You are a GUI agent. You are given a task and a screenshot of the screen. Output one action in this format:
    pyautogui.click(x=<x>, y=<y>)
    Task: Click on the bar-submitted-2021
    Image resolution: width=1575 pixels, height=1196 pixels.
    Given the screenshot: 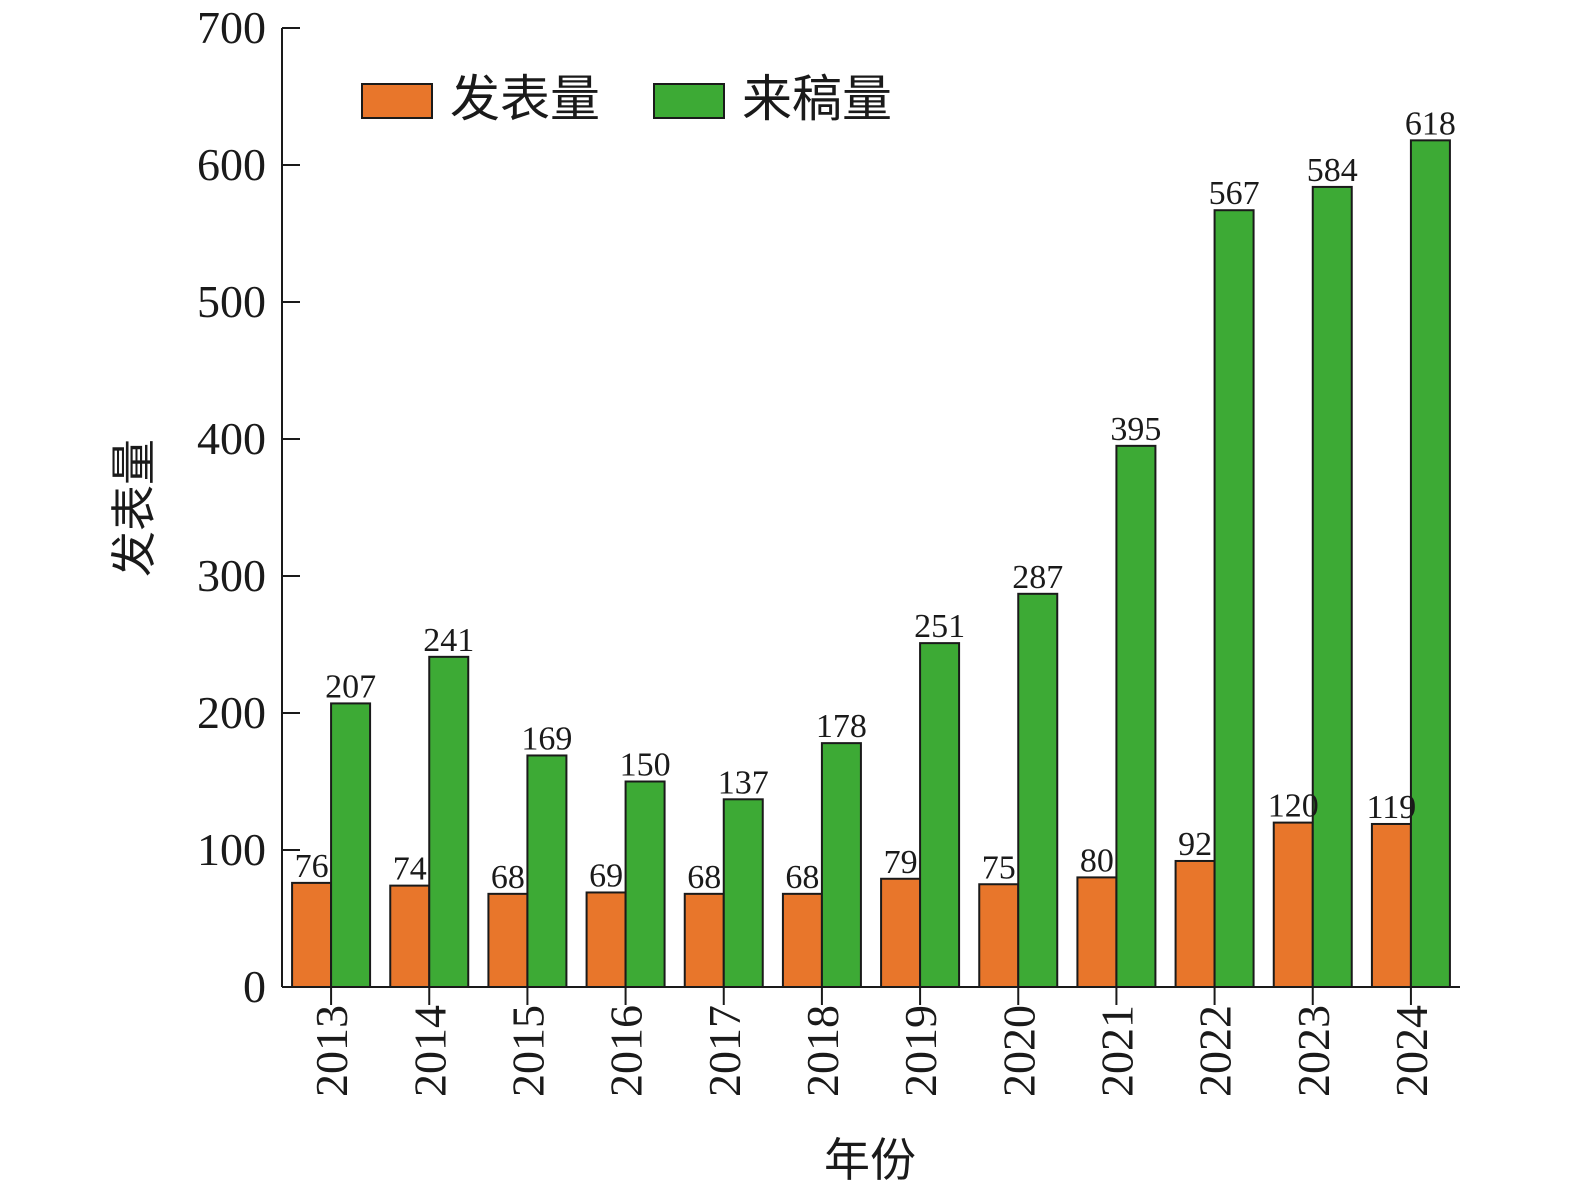 What is the action you would take?
    pyautogui.click(x=1136, y=716)
    